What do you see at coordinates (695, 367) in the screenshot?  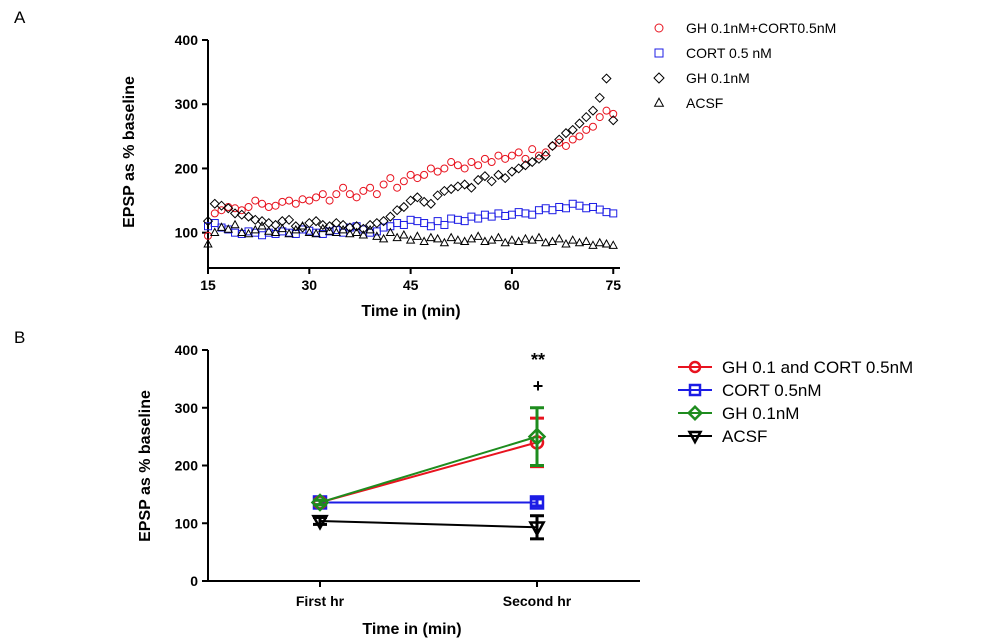 I see `chart-b-legend-marker` at bounding box center [695, 367].